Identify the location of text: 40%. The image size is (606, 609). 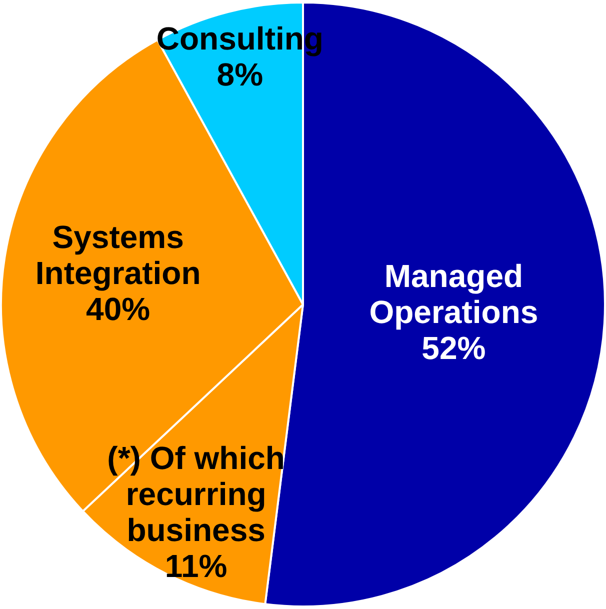
(118, 309).